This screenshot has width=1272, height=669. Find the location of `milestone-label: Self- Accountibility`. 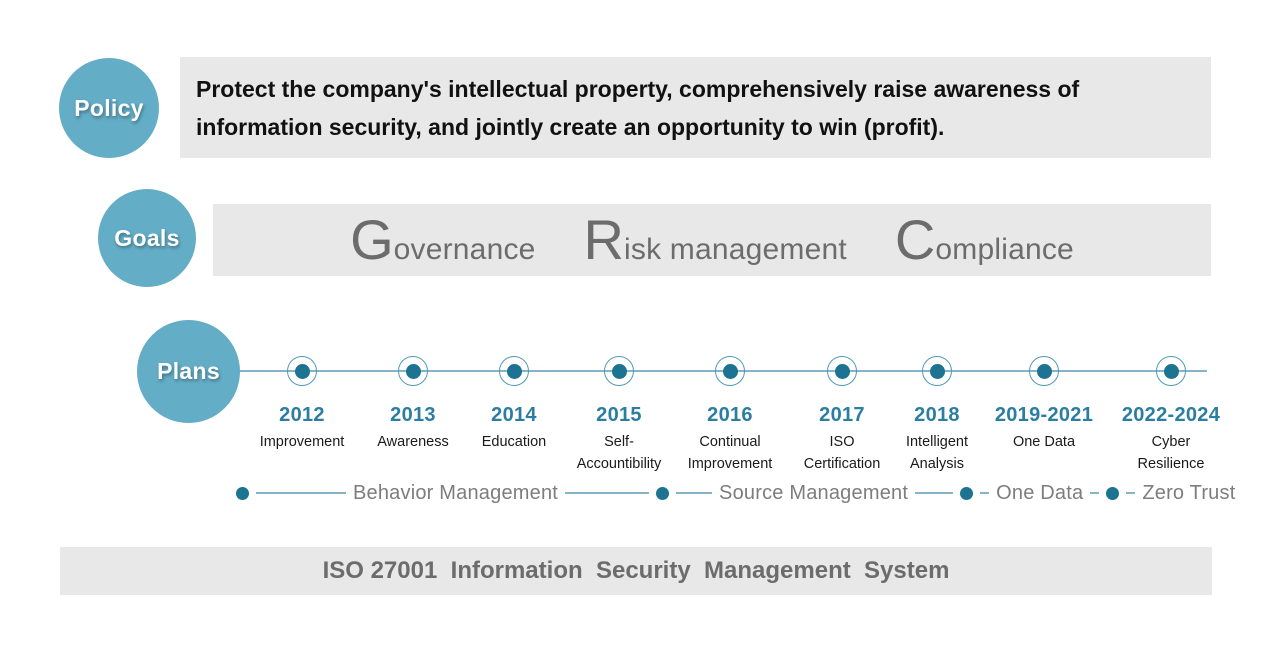

milestone-label: Self- Accountibility is located at coordinates (619, 453).